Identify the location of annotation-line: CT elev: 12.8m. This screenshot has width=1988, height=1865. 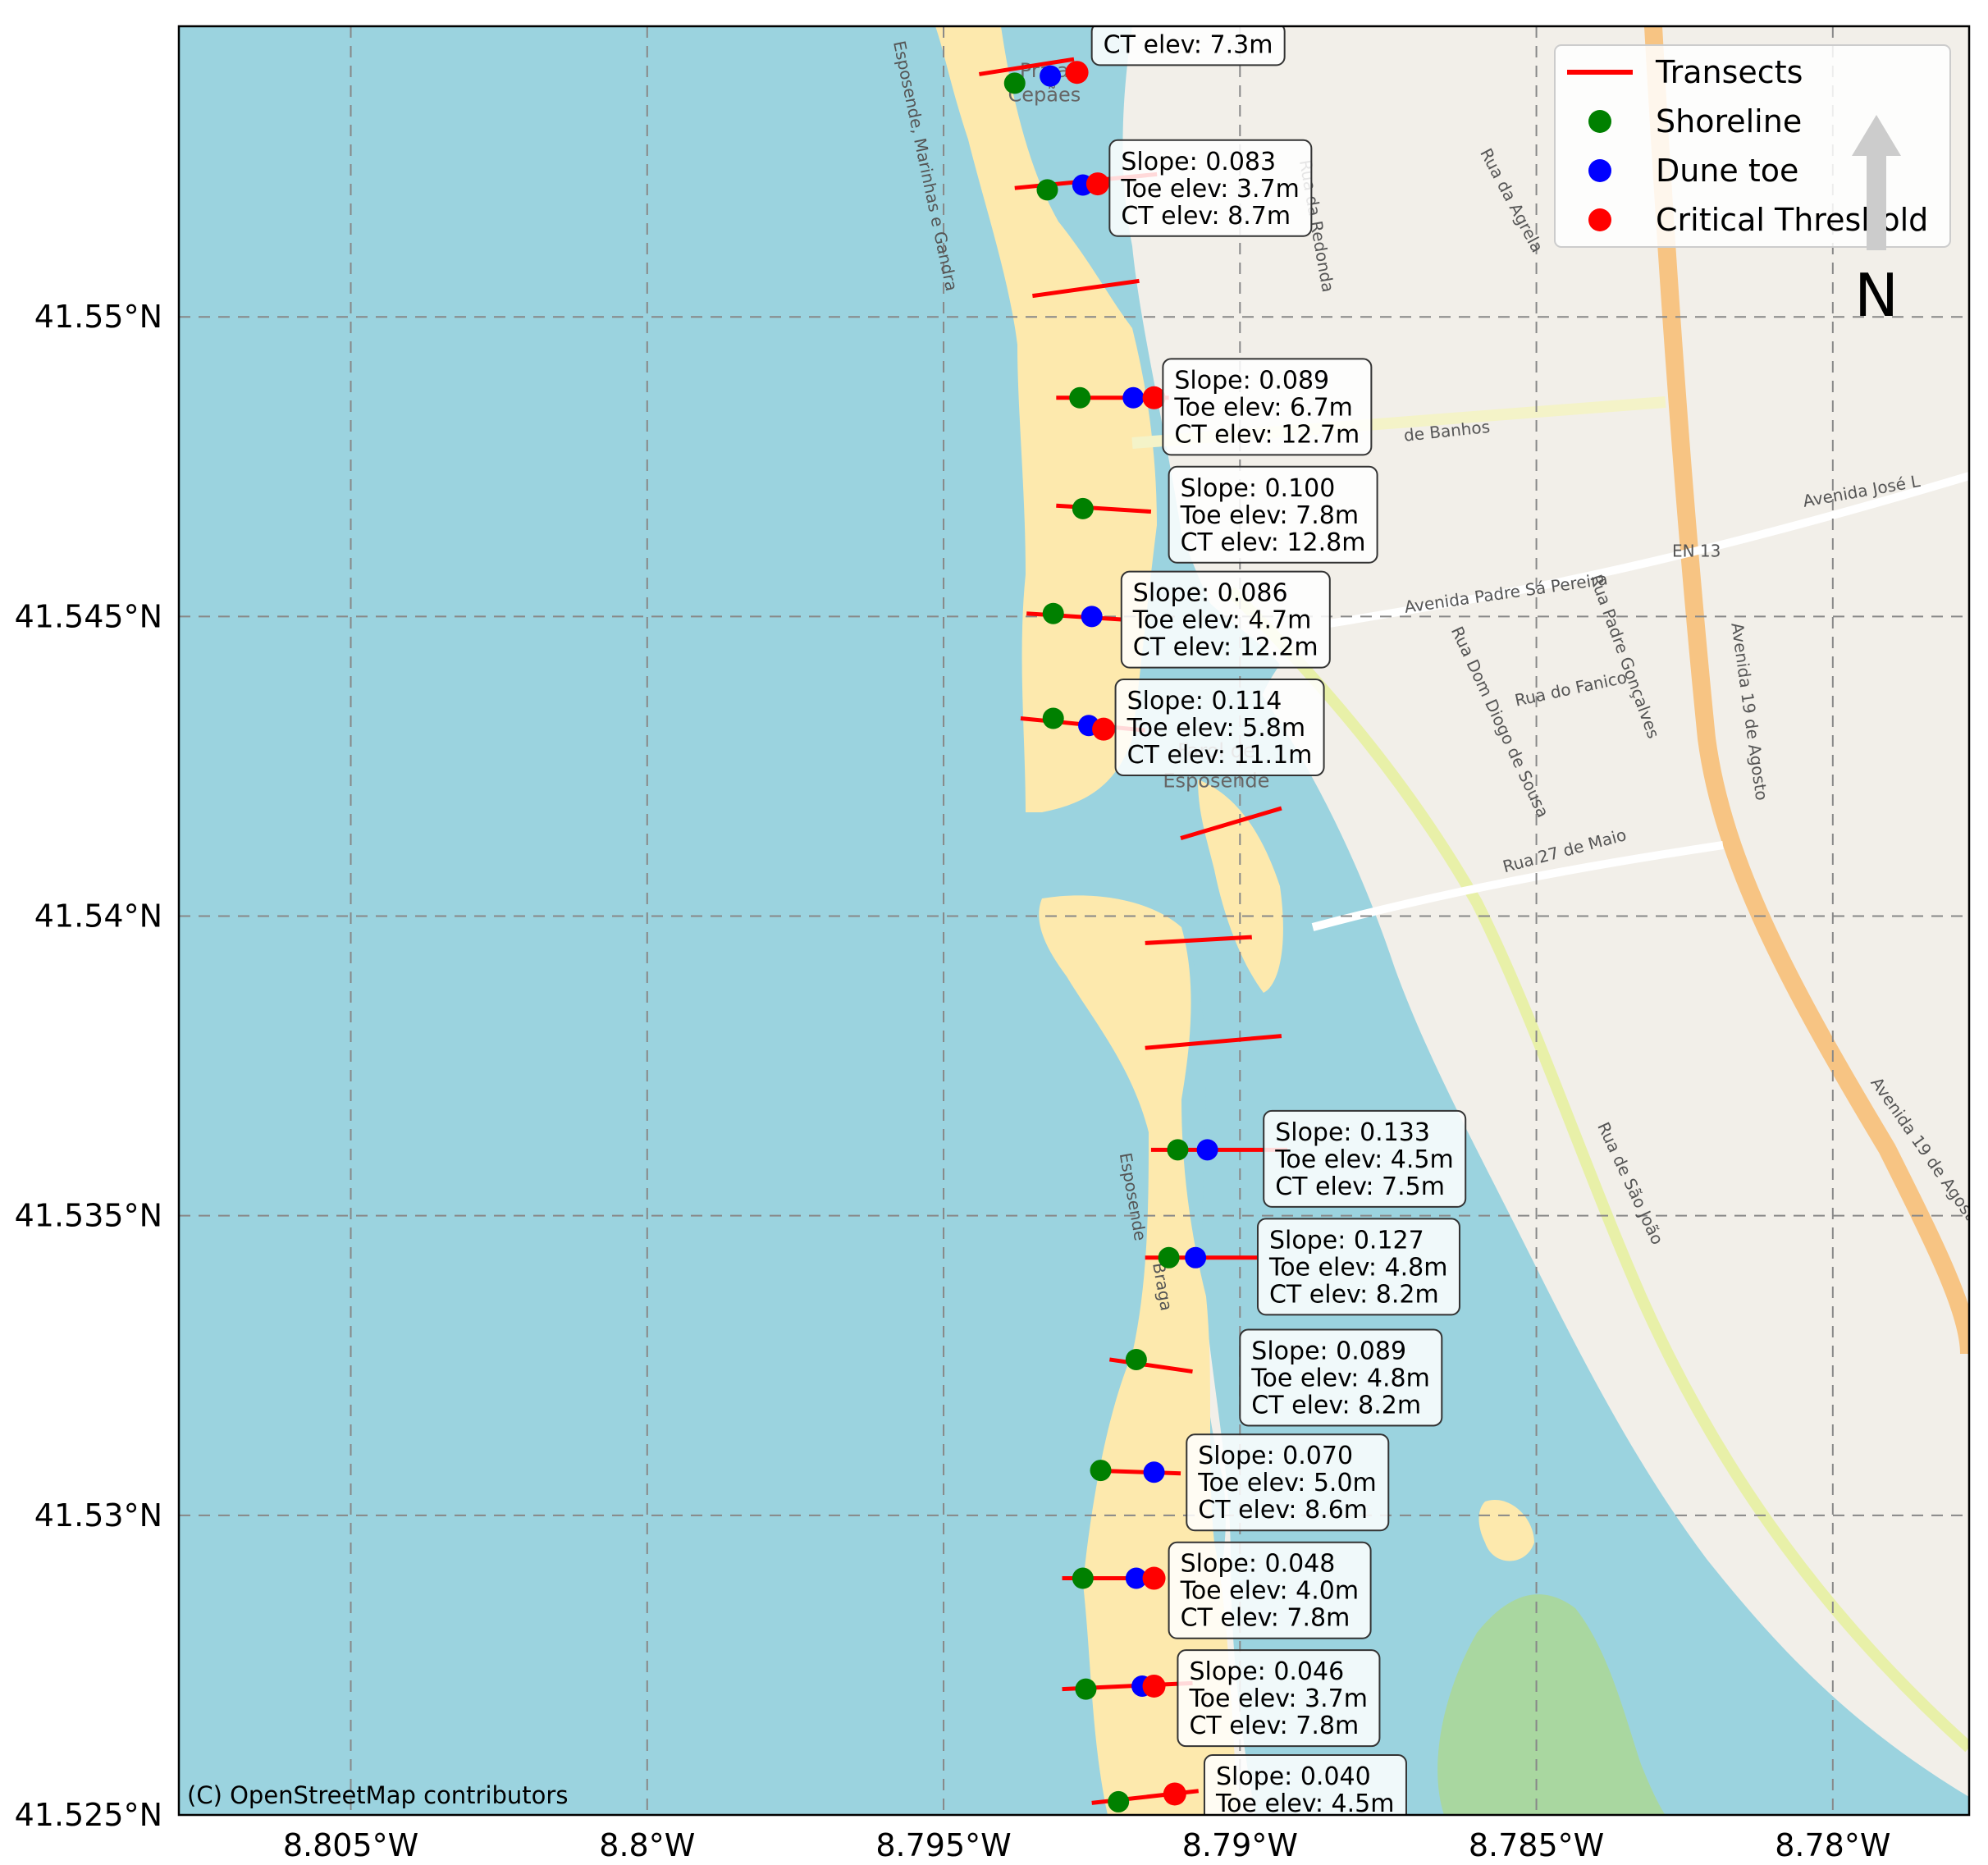
(1274, 542).